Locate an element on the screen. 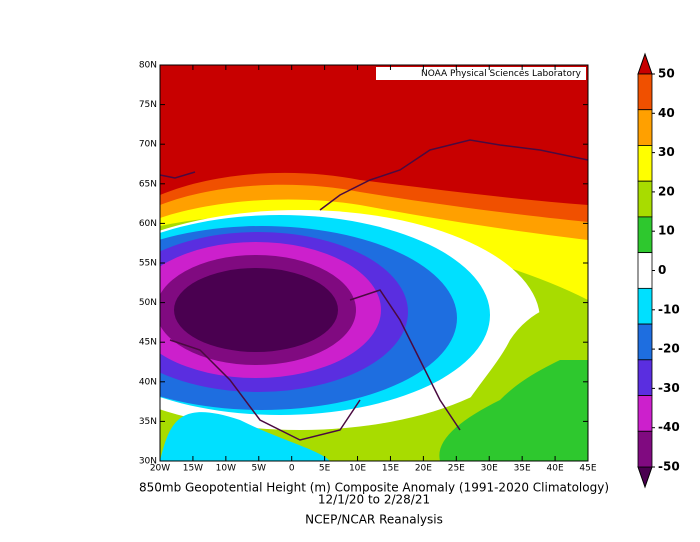  longitude-label: 30E is located at coordinates (489, 469).